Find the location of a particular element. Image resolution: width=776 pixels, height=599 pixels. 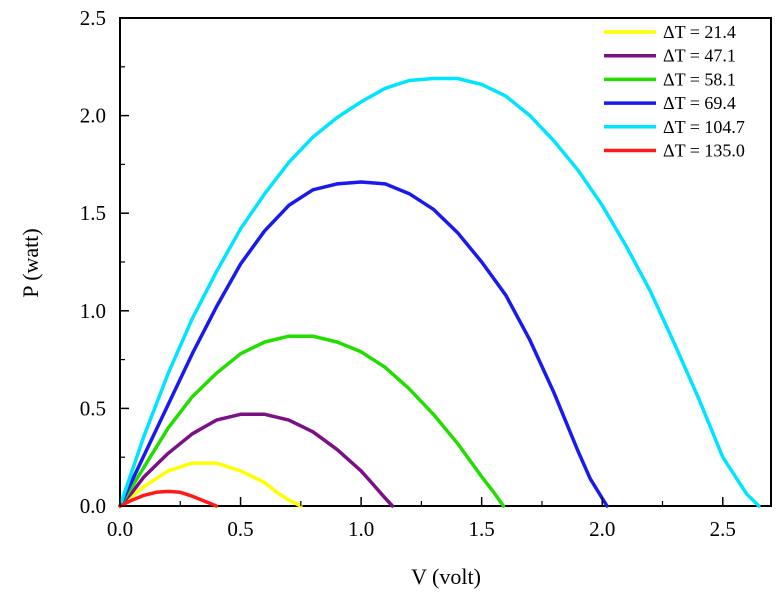

y-tick-label: 2.0 is located at coordinates (93, 116).